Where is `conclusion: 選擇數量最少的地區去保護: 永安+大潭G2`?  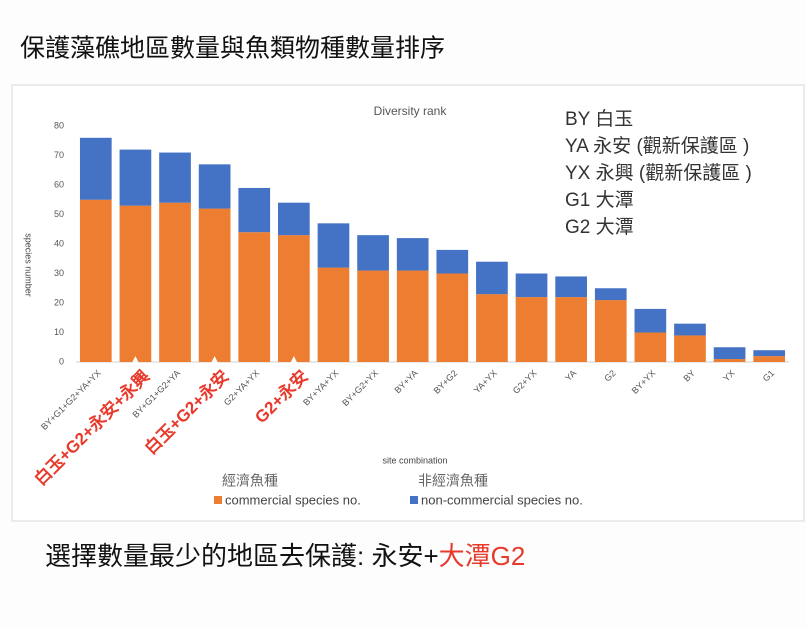 conclusion: 選擇數量最少的地區去保護: 永安+大潭G2 is located at coordinates (285, 556).